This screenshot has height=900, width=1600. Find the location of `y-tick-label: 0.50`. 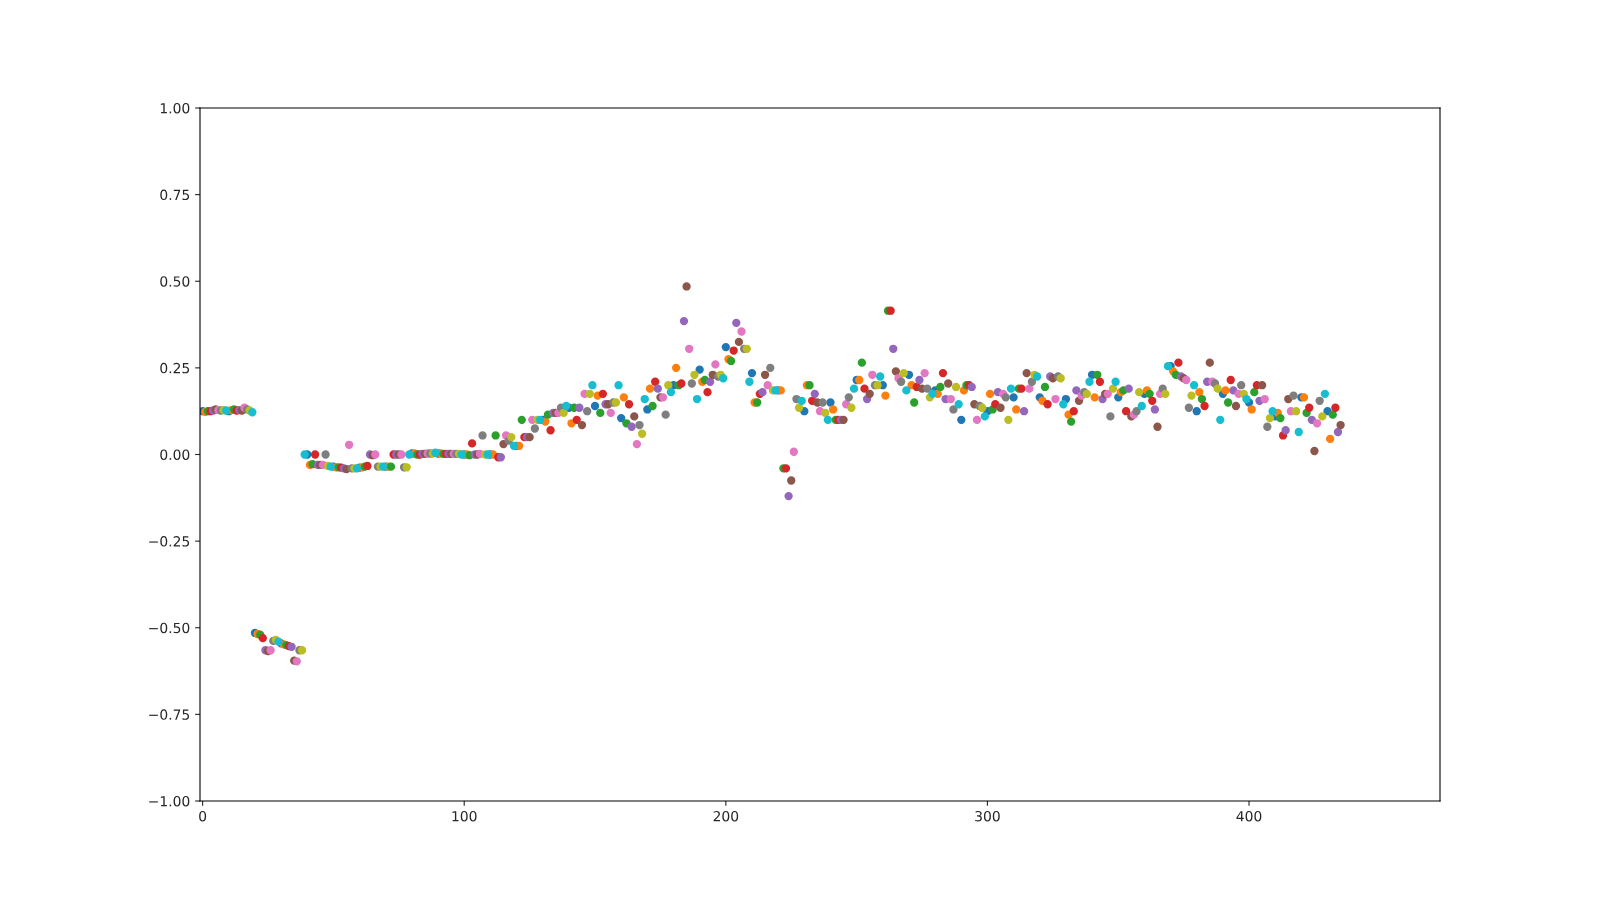

y-tick-label: 0.50 is located at coordinates (175, 281).